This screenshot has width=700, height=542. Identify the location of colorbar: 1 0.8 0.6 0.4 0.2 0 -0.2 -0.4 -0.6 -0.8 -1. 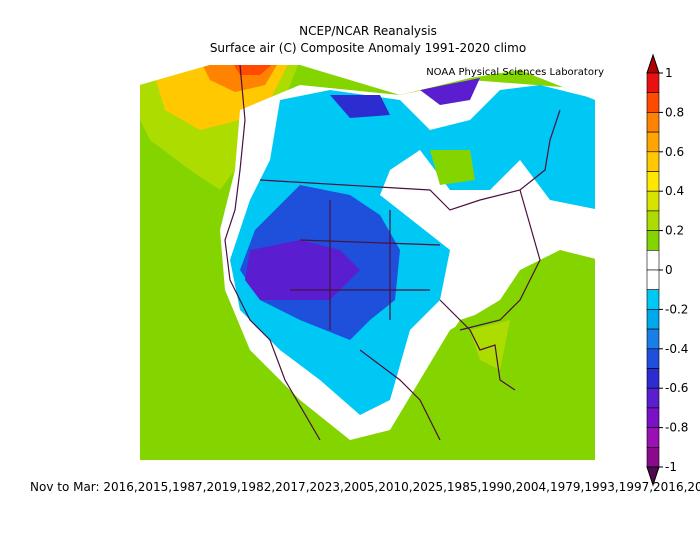
(667, 270).